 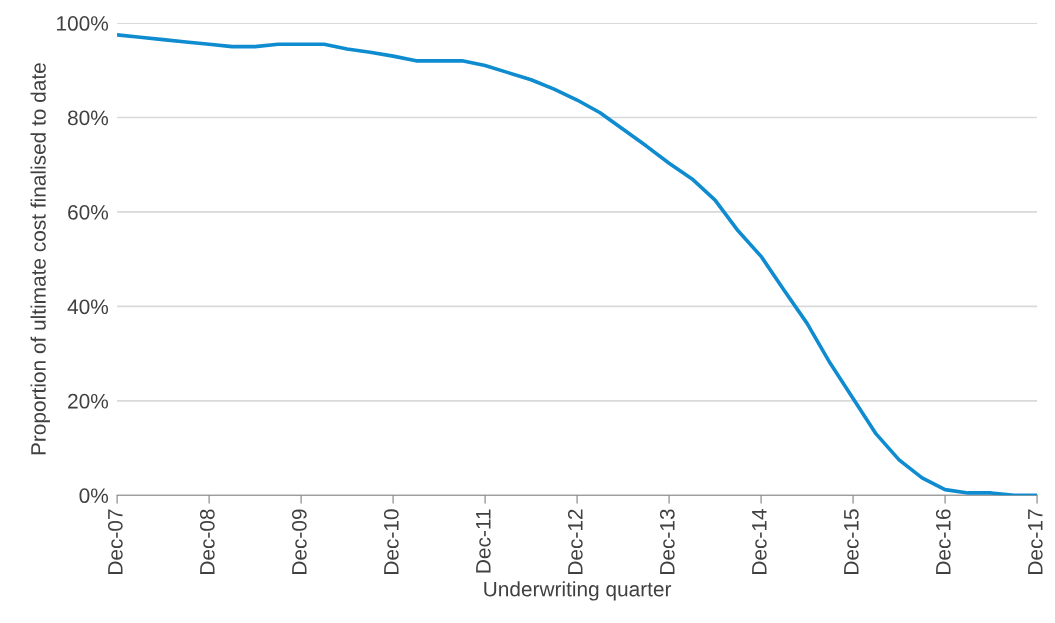 What do you see at coordinates (40, 259) in the screenshot?
I see `y-axis-title: Proportion of ultimate cost finalised to date` at bounding box center [40, 259].